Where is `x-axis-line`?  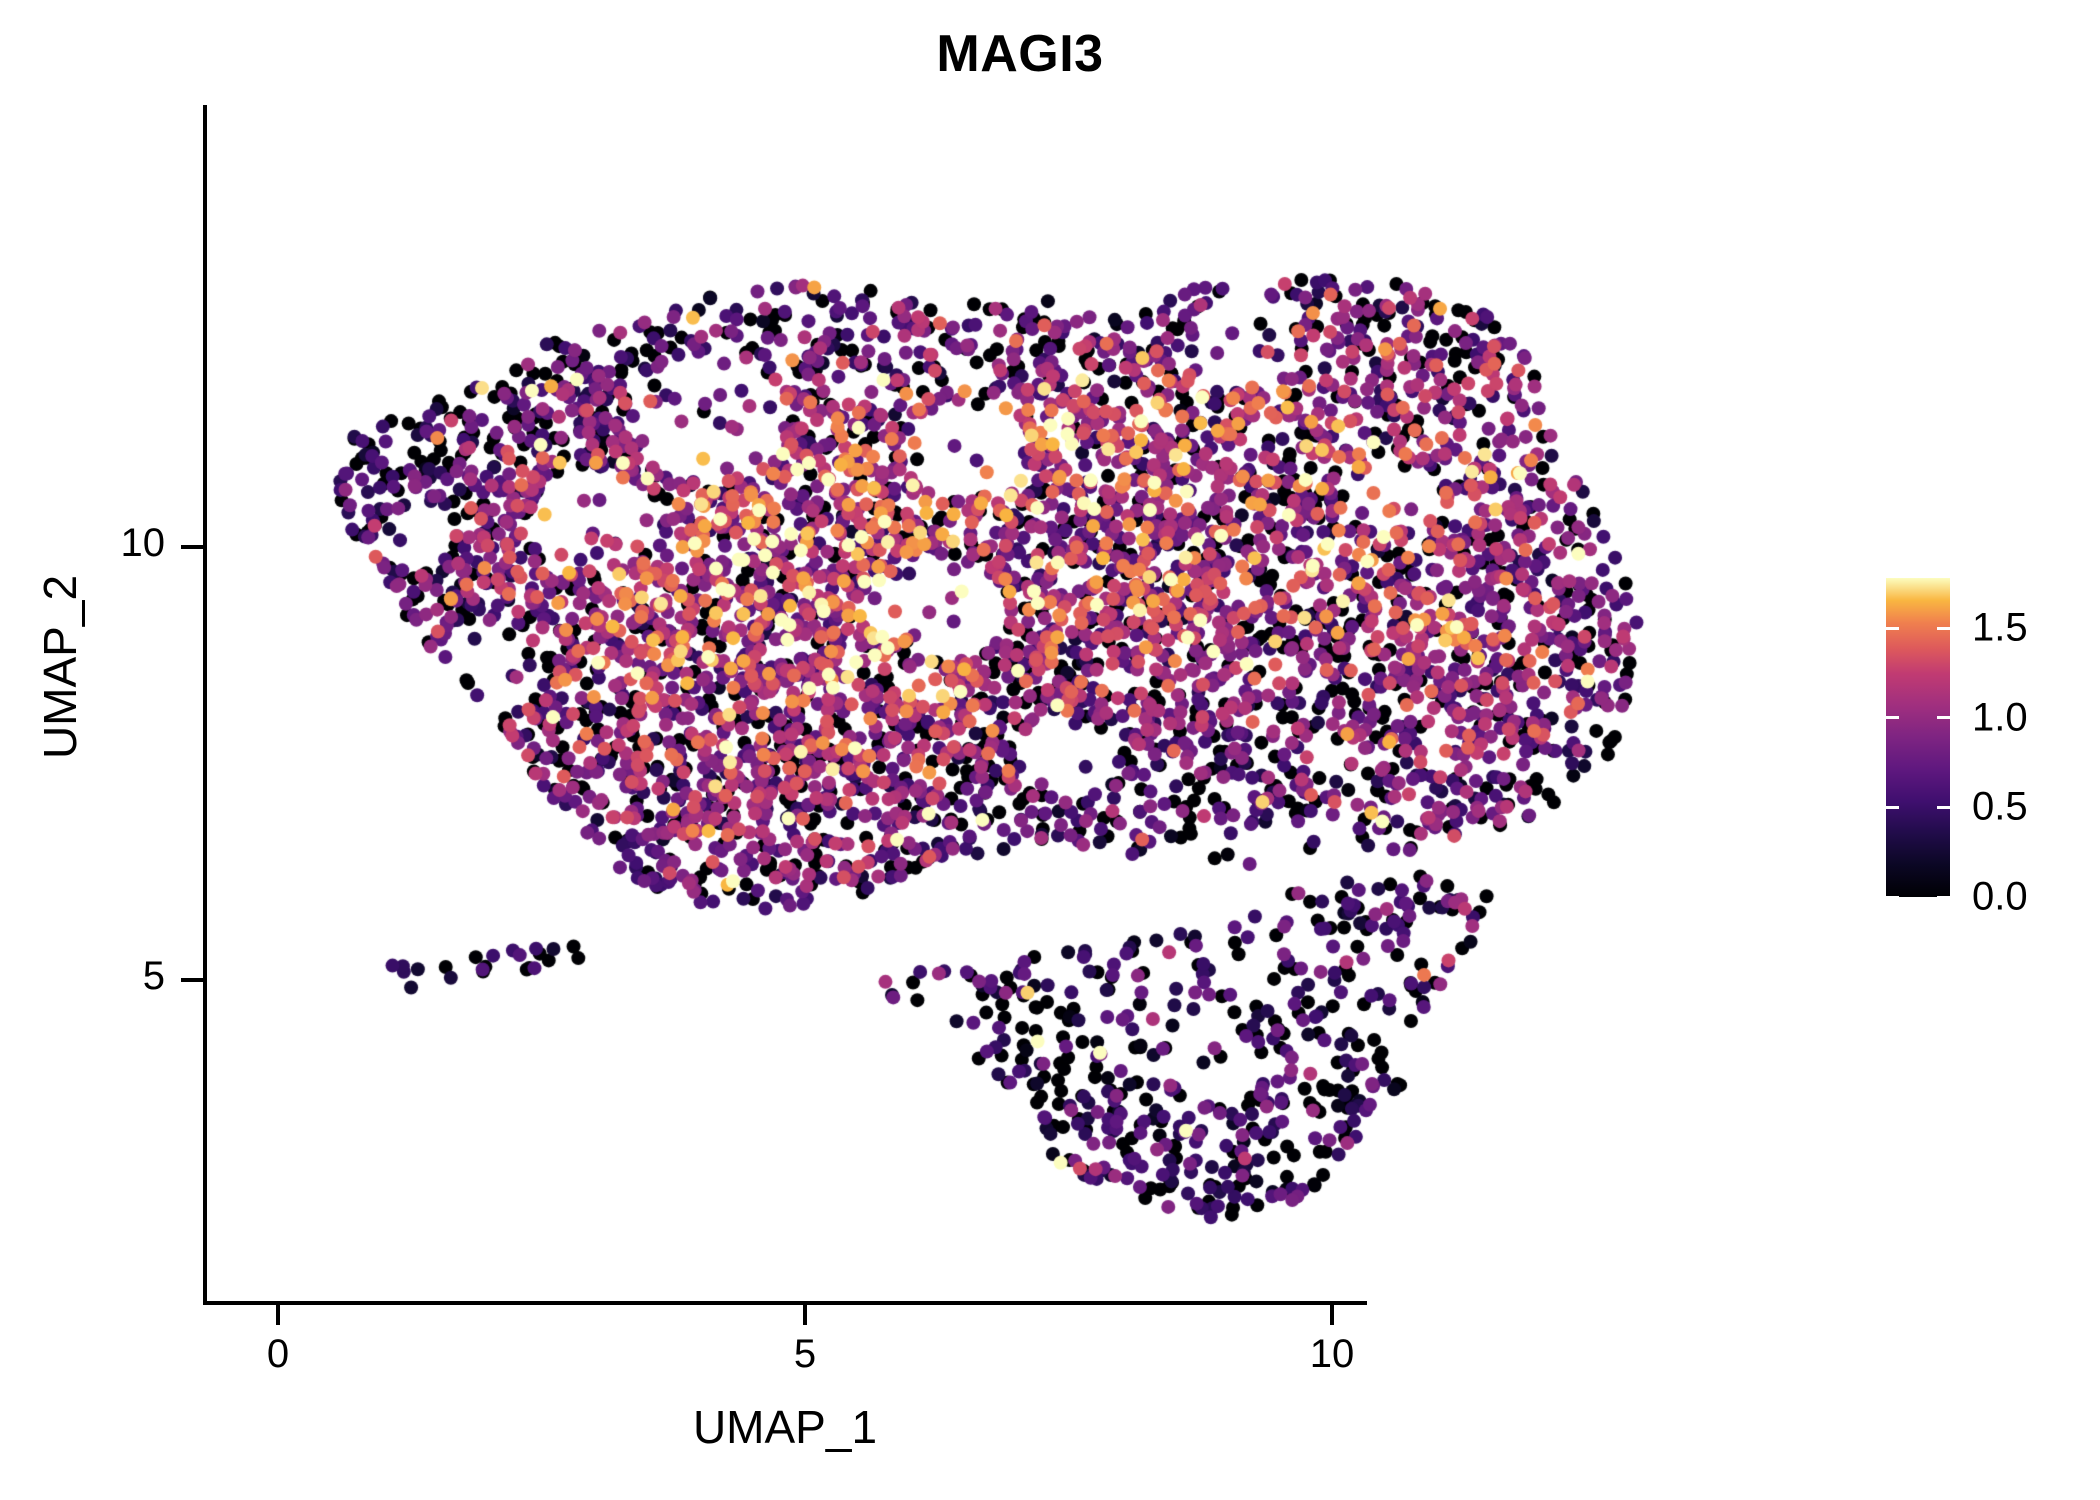 x-axis-line is located at coordinates (785, 1303).